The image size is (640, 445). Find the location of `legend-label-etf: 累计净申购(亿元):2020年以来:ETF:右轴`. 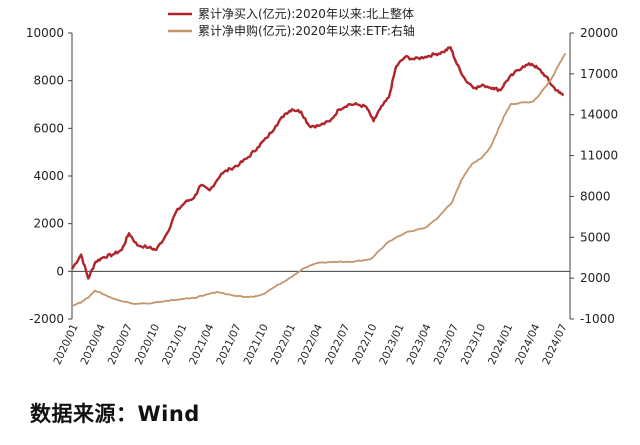

legend-label-etf: 累计净申购(亿元):2020年以来:ETF:右轴 is located at coordinates (306, 30).